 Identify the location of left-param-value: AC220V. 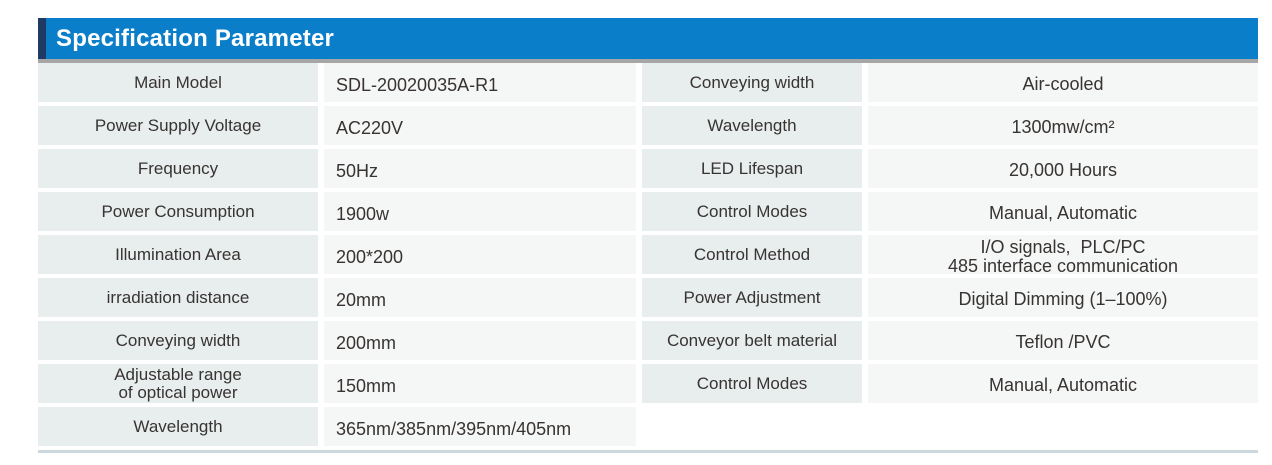
(480, 125).